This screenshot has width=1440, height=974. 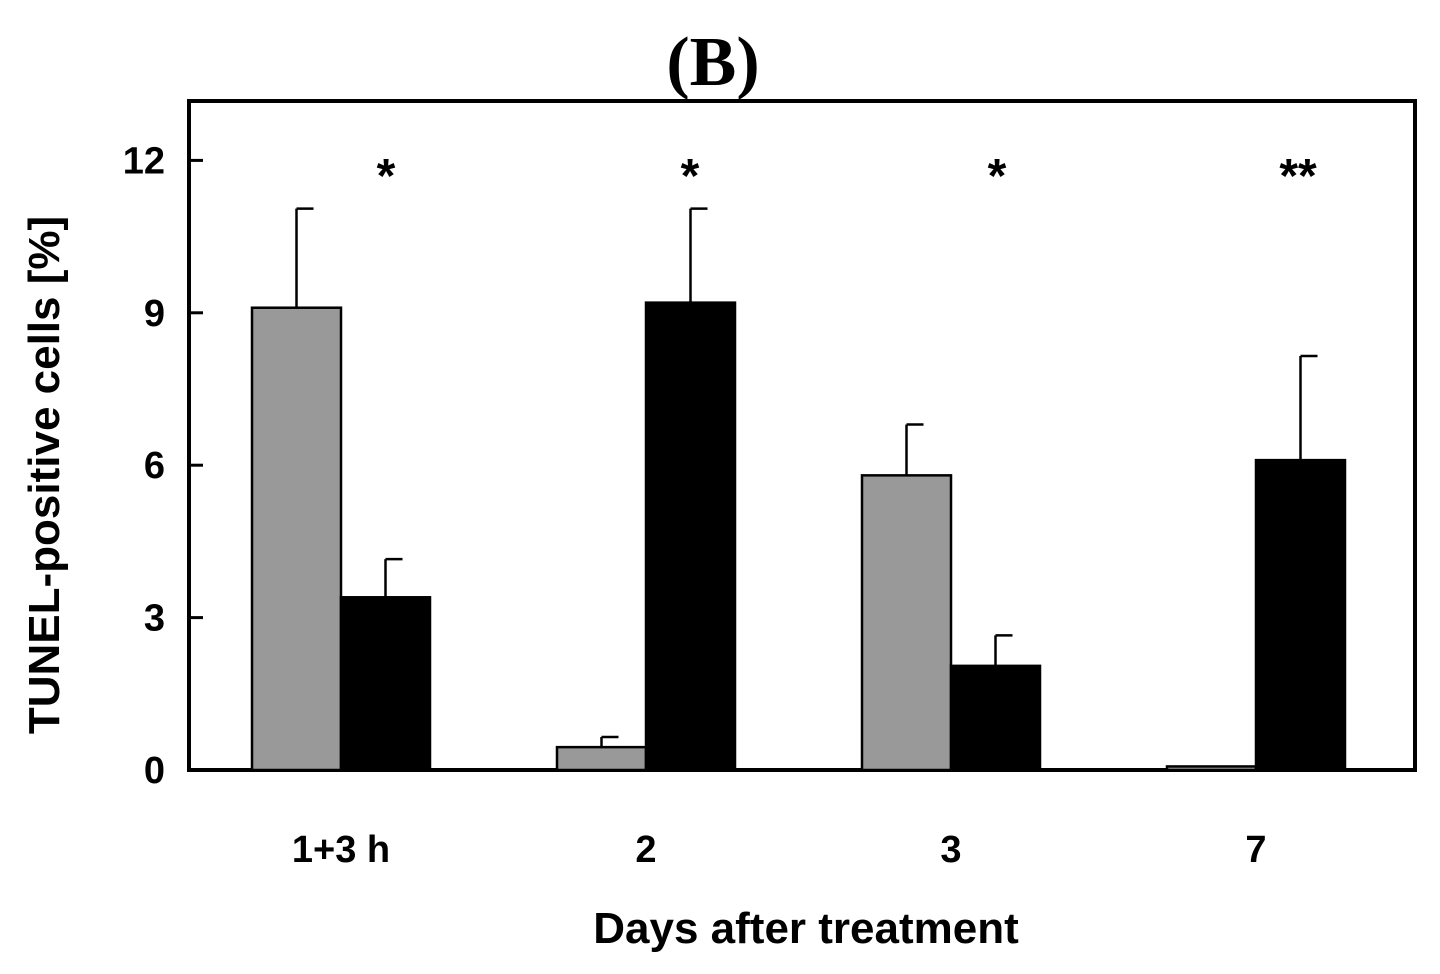 What do you see at coordinates (44, 475) in the screenshot?
I see `y-axis-title: TUNEL-positive cells [%]` at bounding box center [44, 475].